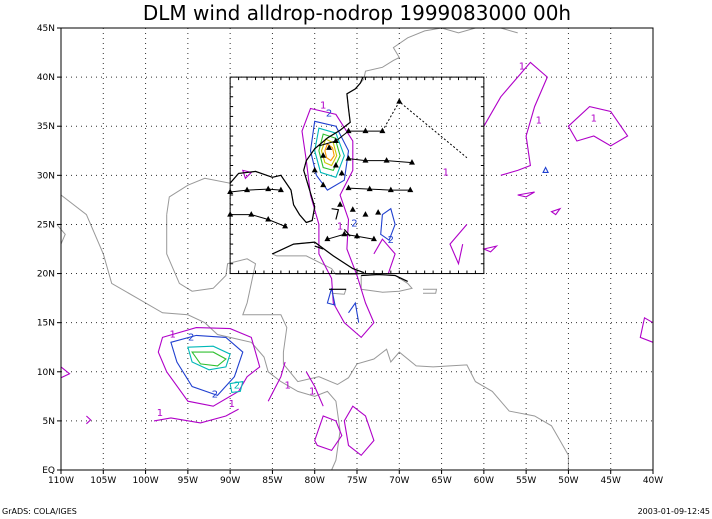 This screenshot has width=712, height=519. I want to click on lon-tick-label: 55W, so click(526, 481).